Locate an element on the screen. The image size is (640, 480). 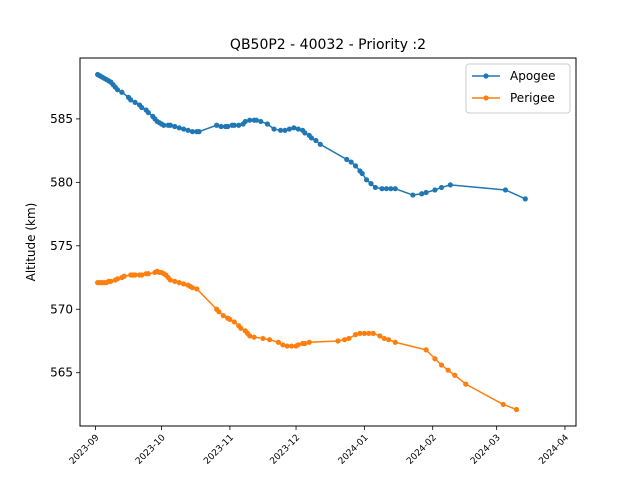
y-tick-label: 580 is located at coordinates (61, 182).